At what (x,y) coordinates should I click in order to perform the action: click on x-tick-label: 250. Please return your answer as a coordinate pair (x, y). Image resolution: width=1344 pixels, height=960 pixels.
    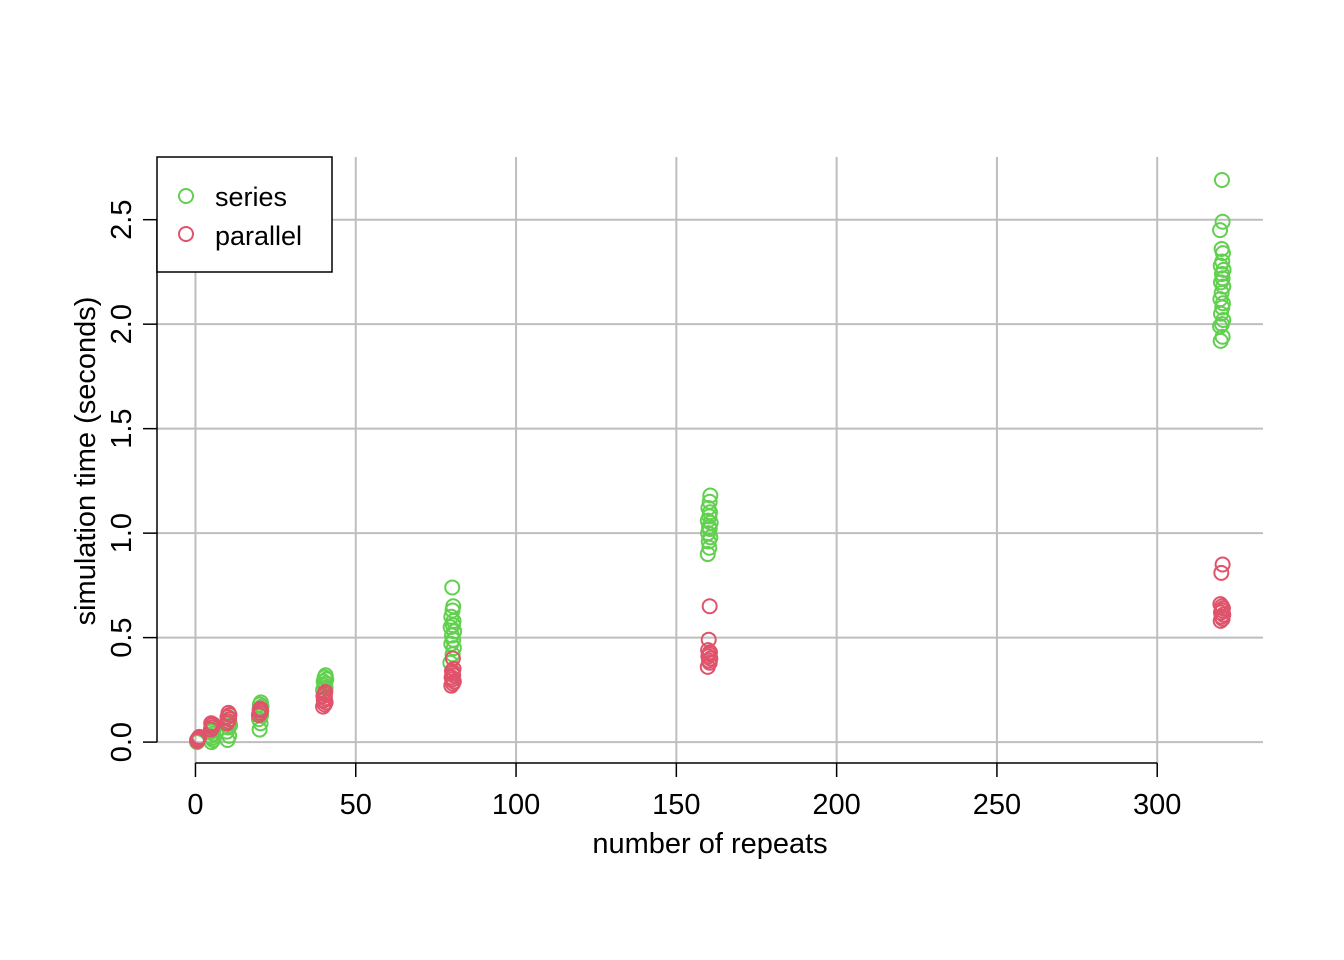
    Looking at the image, I should click on (997, 805).